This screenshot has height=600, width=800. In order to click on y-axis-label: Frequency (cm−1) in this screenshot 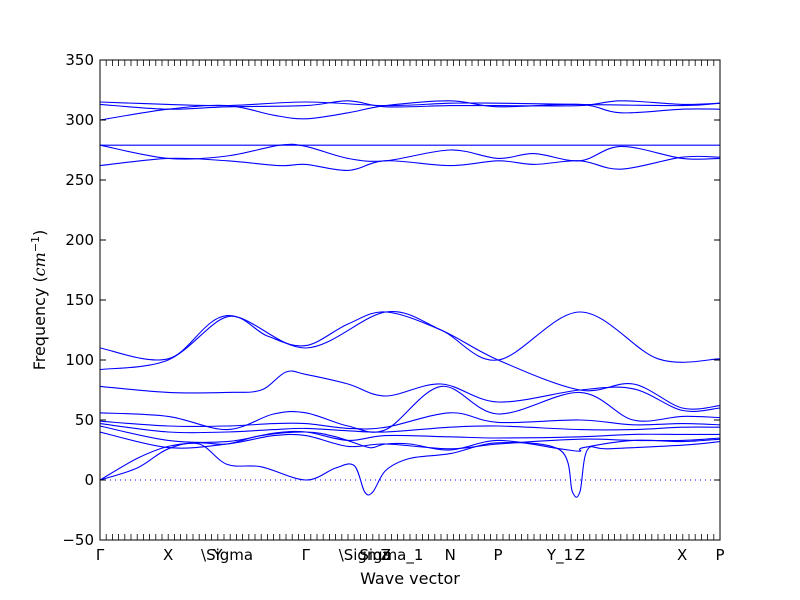, I will do `click(39, 300)`.